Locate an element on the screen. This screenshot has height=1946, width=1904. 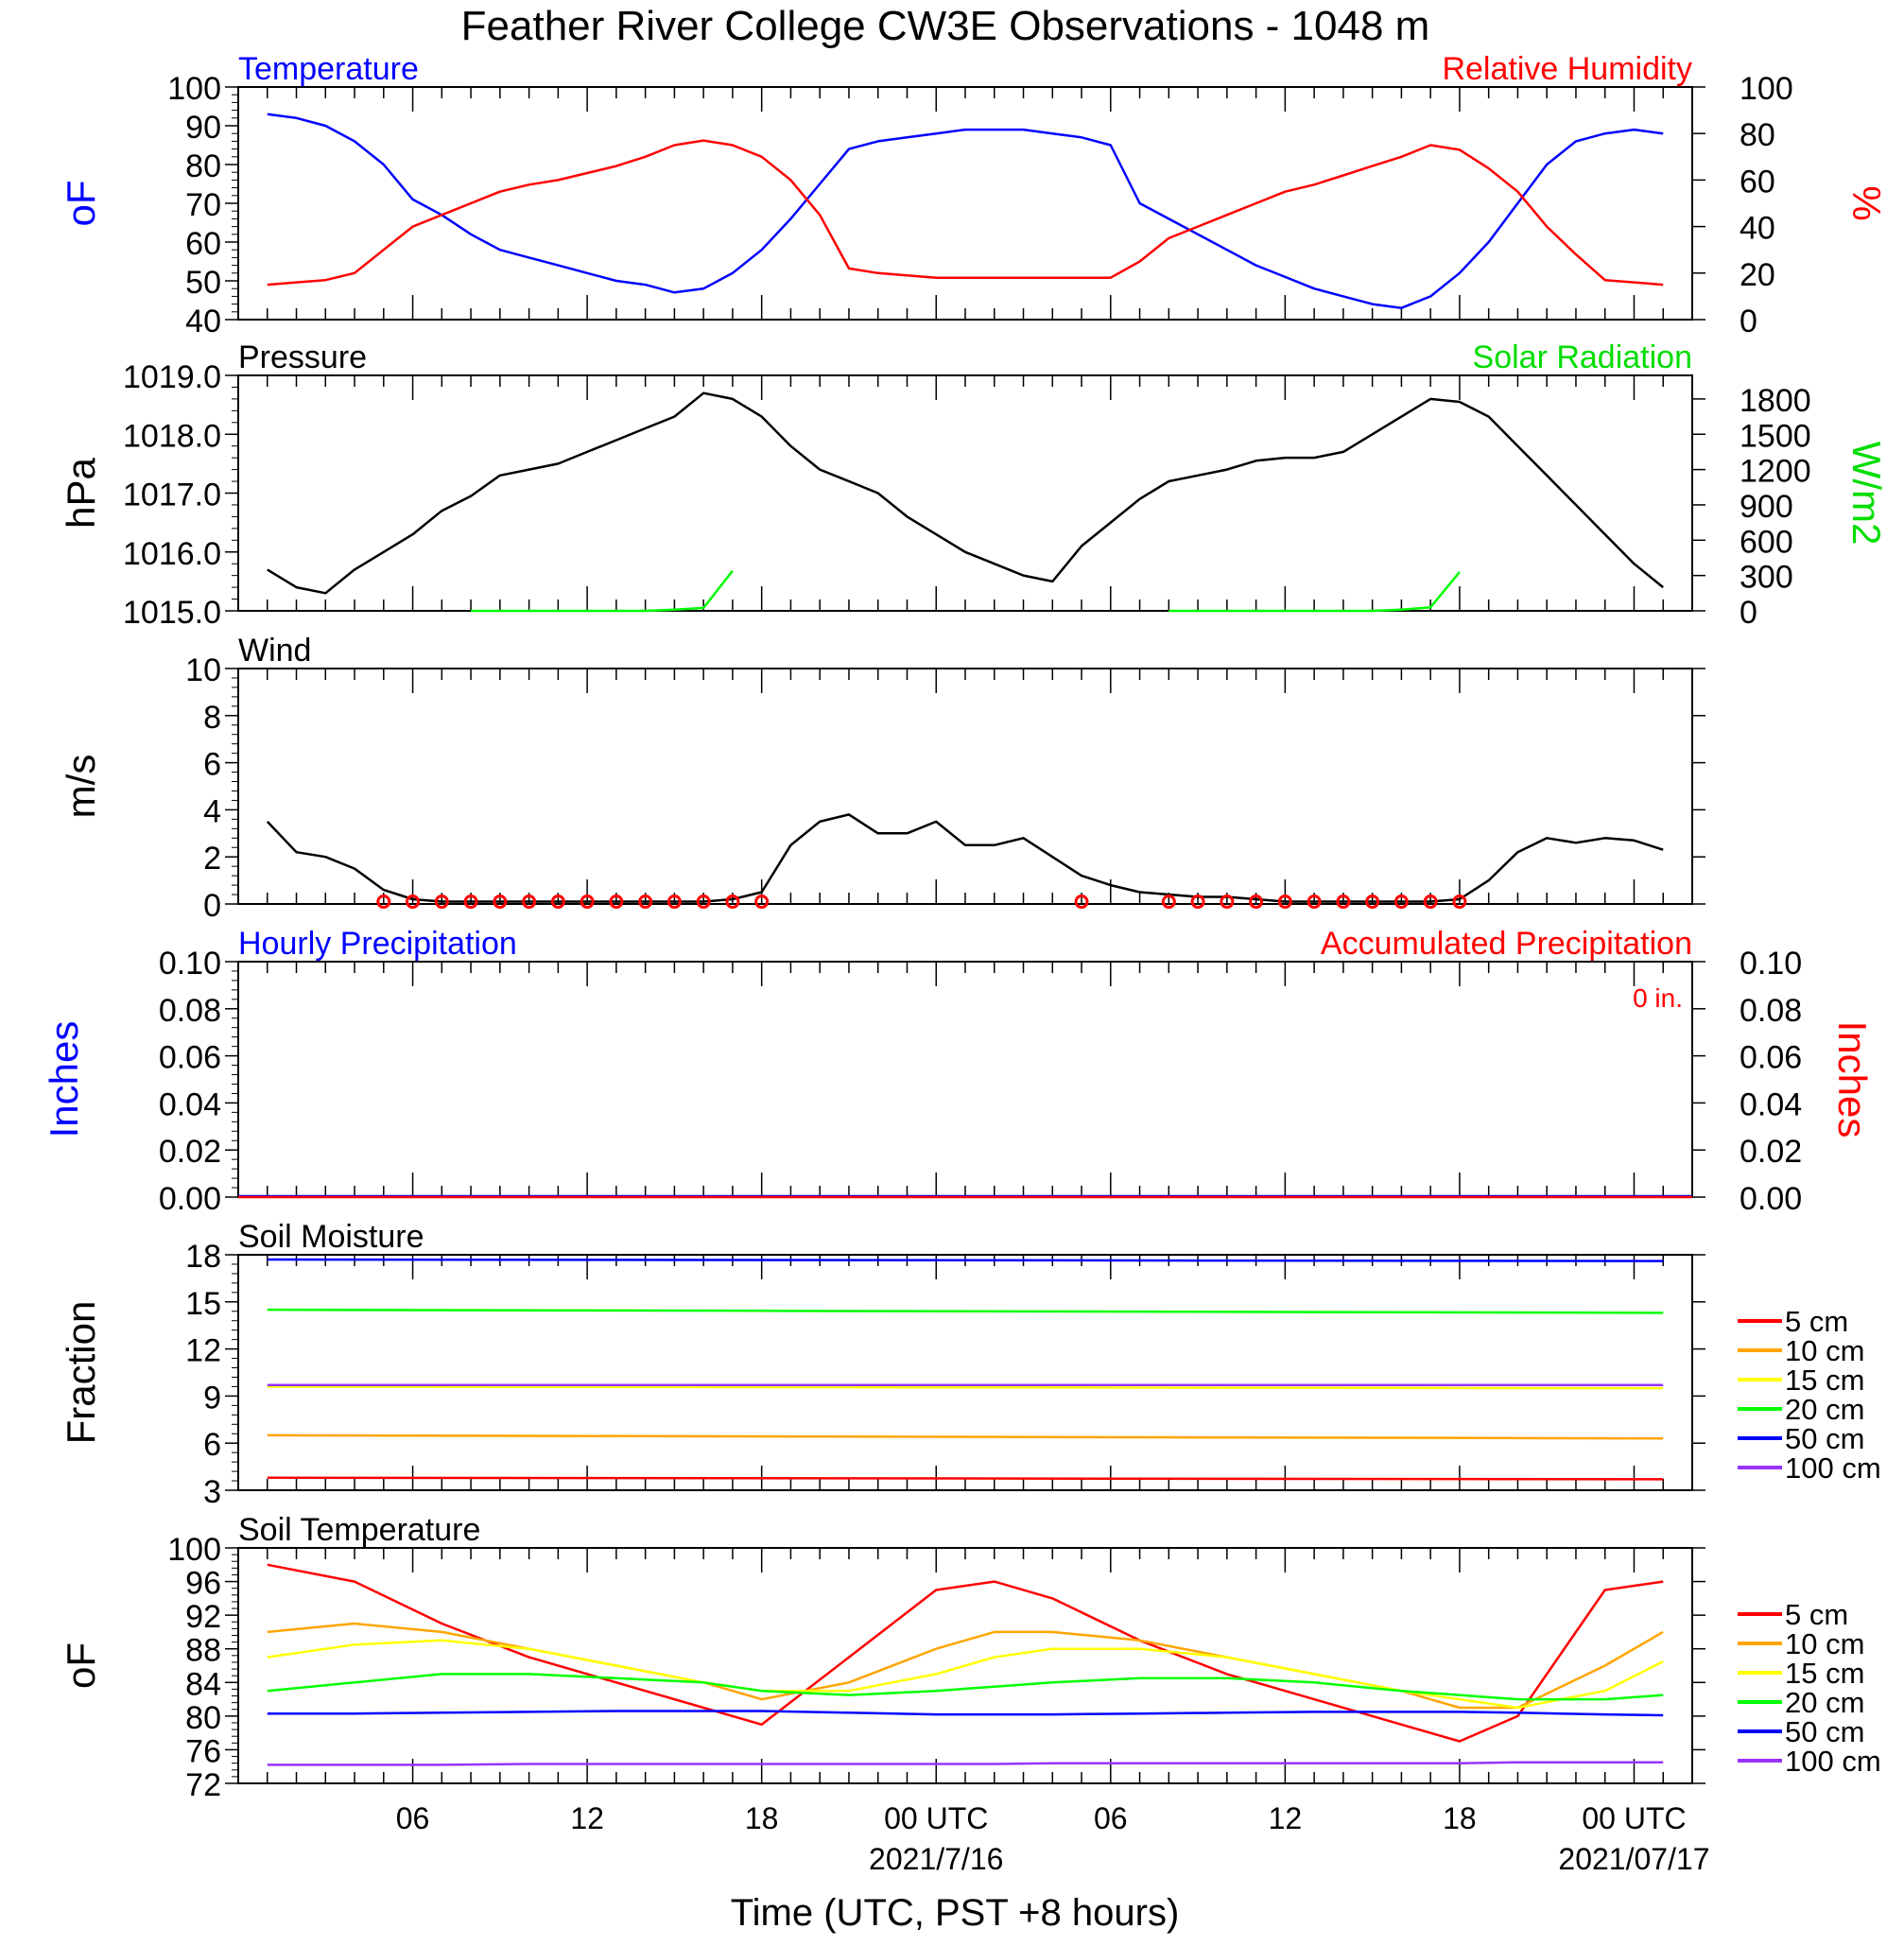
legend-label: 100 cm is located at coordinates (1833, 1762).